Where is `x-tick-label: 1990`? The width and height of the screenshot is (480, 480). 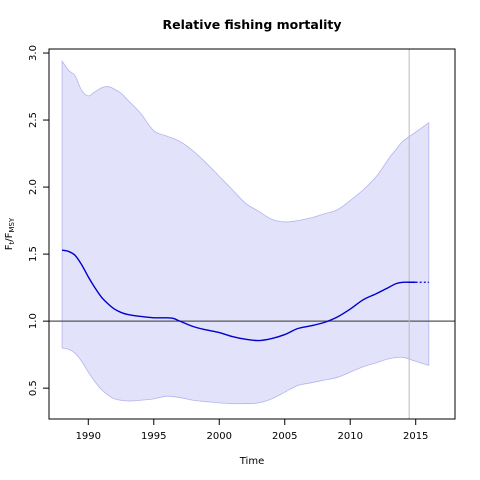 x-tick-label: 1990 is located at coordinates (88, 436).